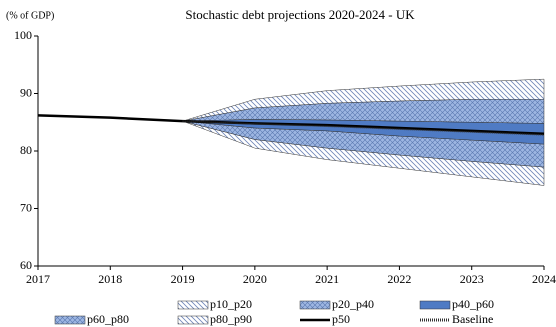 The height and width of the screenshot is (327, 556). What do you see at coordinates (26, 150) in the screenshot?
I see `y-tick-label: 80` at bounding box center [26, 150].